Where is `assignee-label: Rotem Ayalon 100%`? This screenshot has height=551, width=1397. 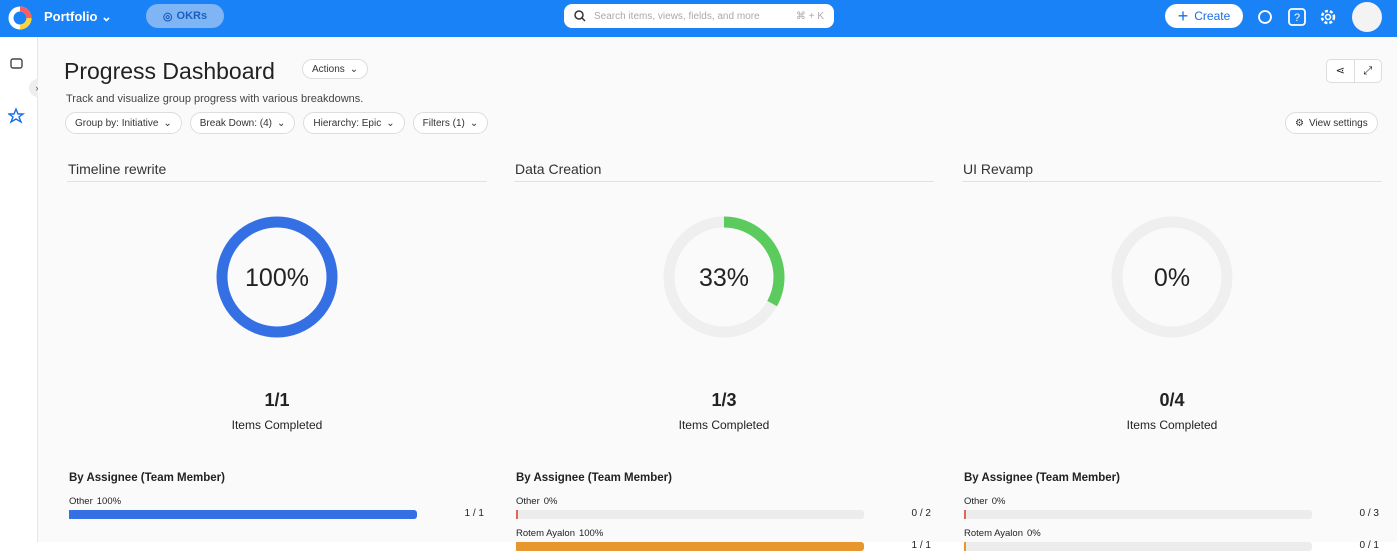
assignee-label: Rotem Ayalon 100% is located at coordinates (559, 533).